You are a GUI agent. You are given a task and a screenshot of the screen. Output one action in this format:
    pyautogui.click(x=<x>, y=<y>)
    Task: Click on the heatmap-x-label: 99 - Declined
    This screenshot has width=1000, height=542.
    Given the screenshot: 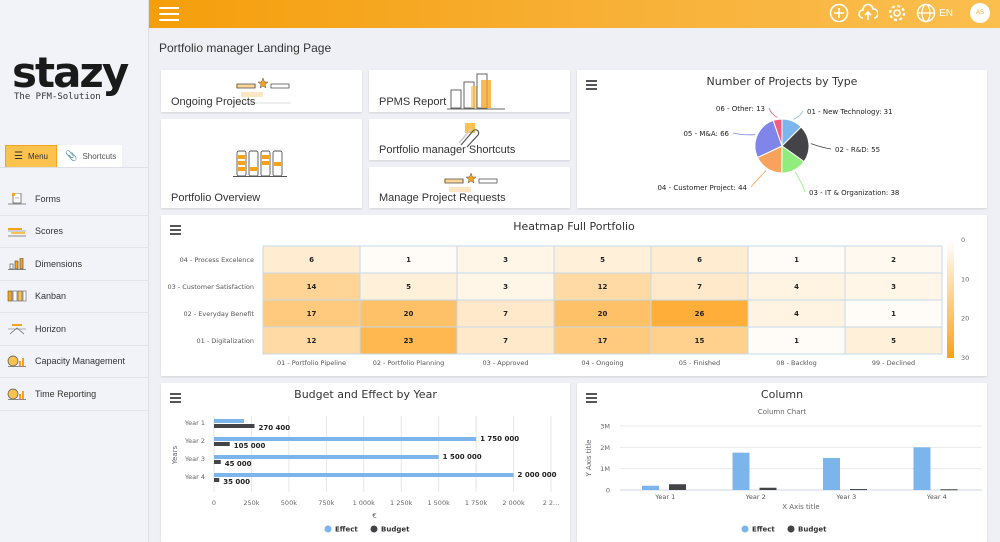 What is the action you would take?
    pyautogui.click(x=893, y=363)
    